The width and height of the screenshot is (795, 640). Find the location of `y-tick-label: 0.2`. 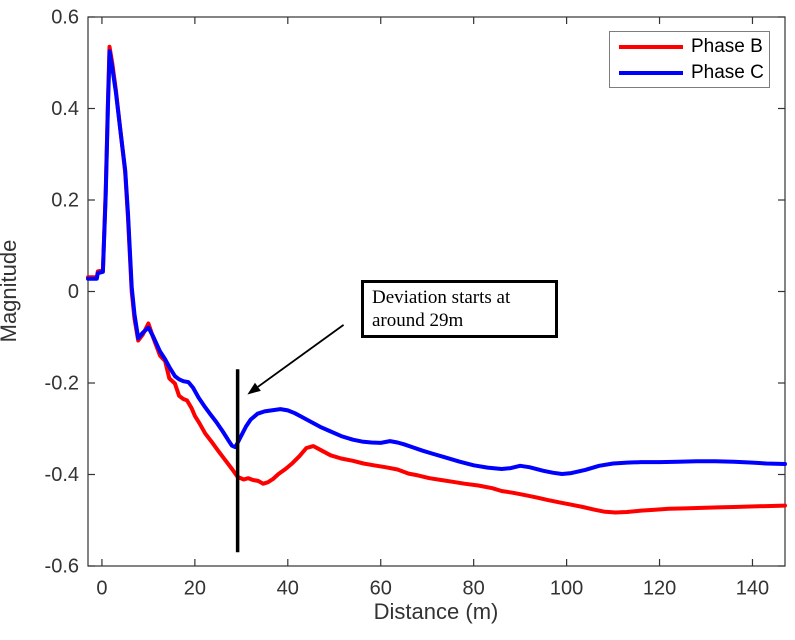

y-tick-label: 0.2 is located at coordinates (65, 200).